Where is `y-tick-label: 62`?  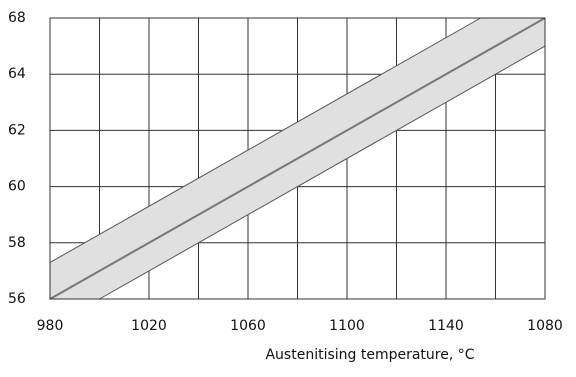 y-tick-label: 62 is located at coordinates (17, 130).